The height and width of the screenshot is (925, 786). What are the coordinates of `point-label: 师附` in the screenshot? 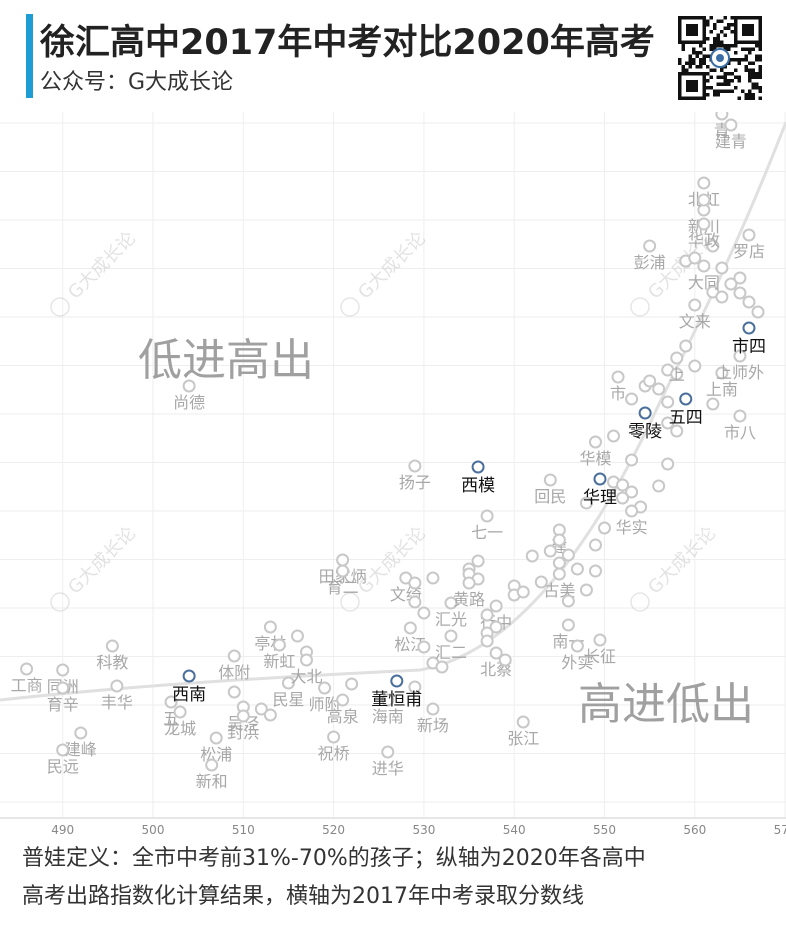 It's located at (325, 704).